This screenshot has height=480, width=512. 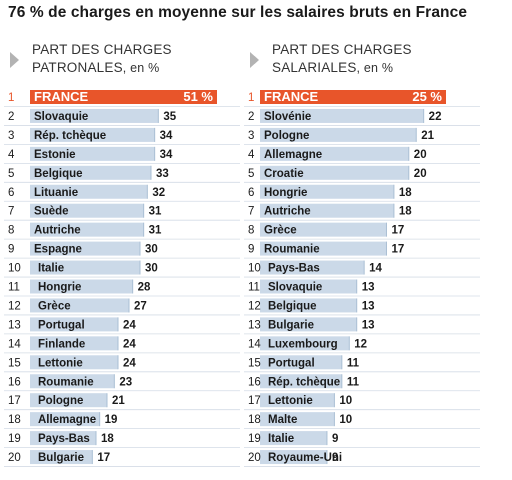 I want to click on category-label: Malte, so click(x=282, y=420).